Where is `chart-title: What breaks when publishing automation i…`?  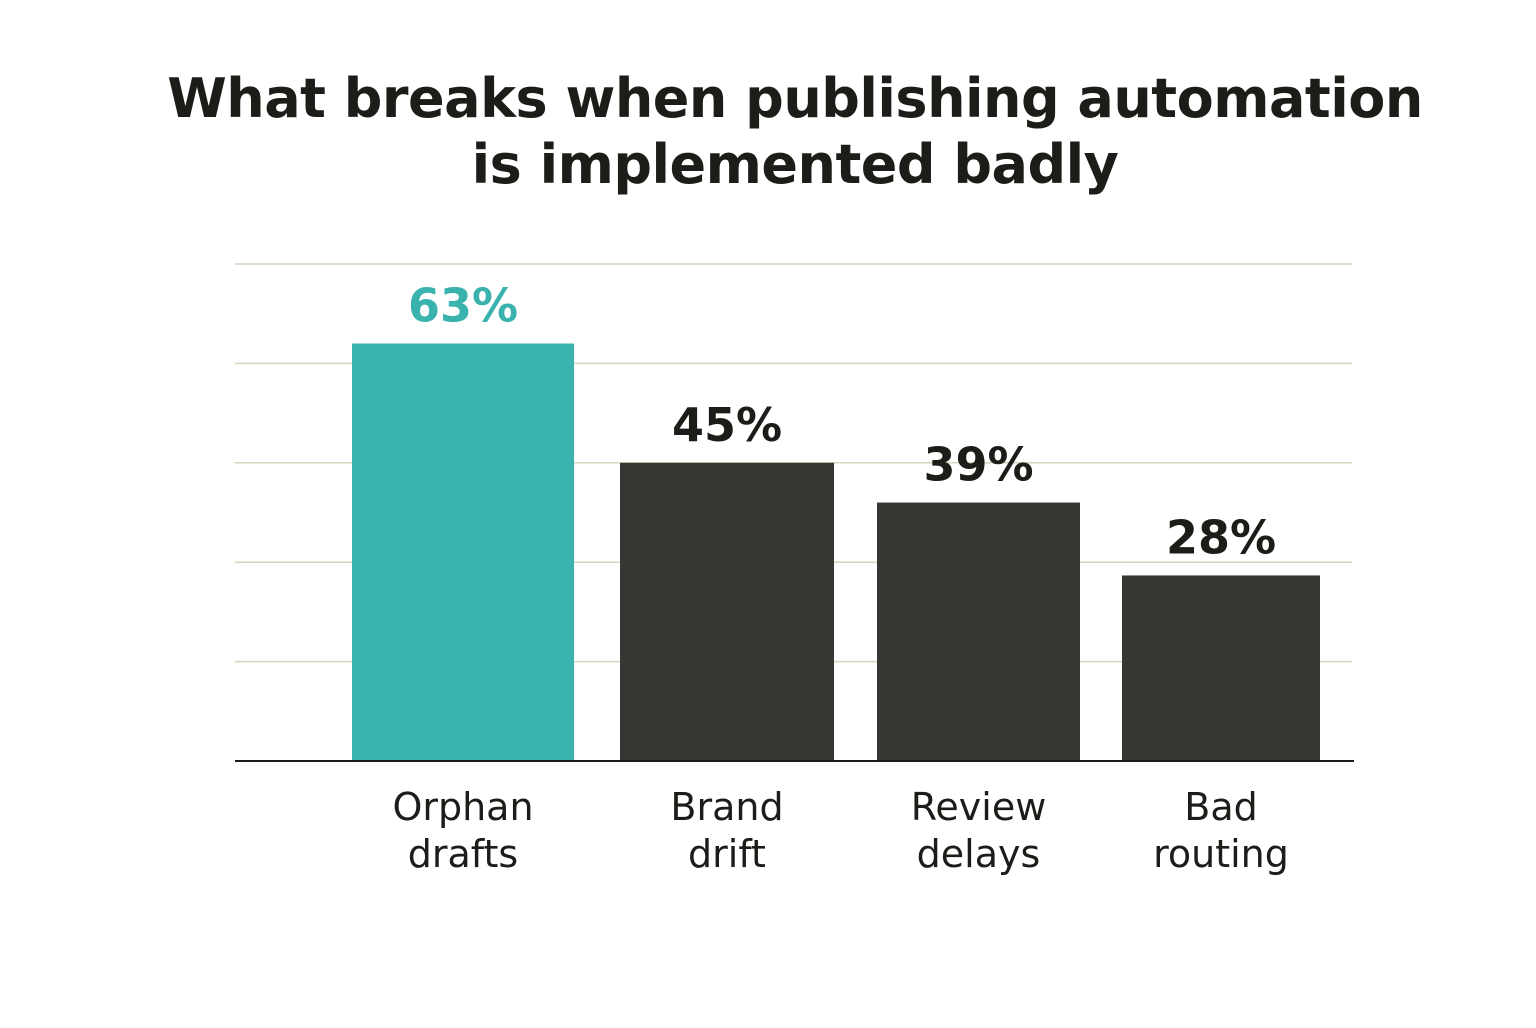 chart-title: What breaks when publishing automation i… is located at coordinates (795, 131).